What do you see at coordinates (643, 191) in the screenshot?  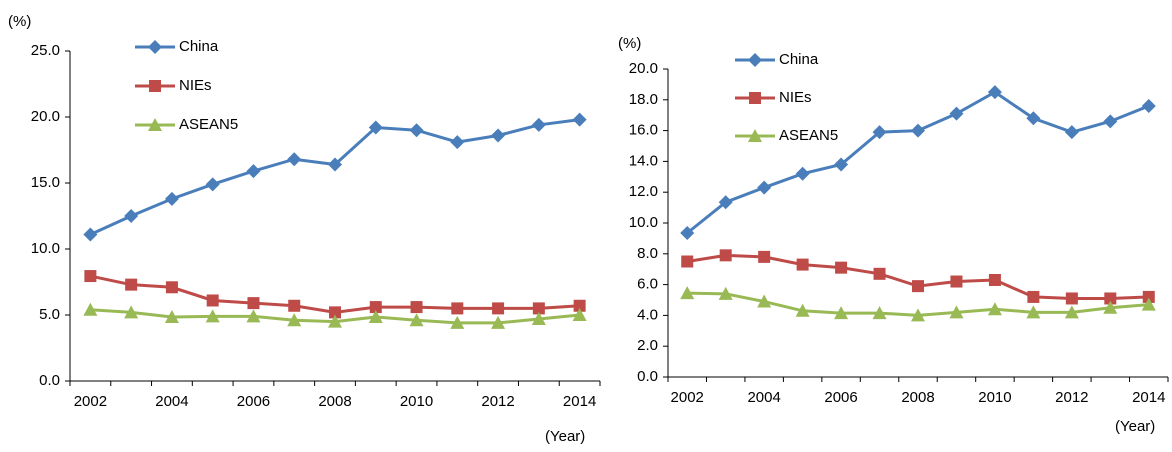 I see `y-tick-label: 12.0` at bounding box center [643, 191].